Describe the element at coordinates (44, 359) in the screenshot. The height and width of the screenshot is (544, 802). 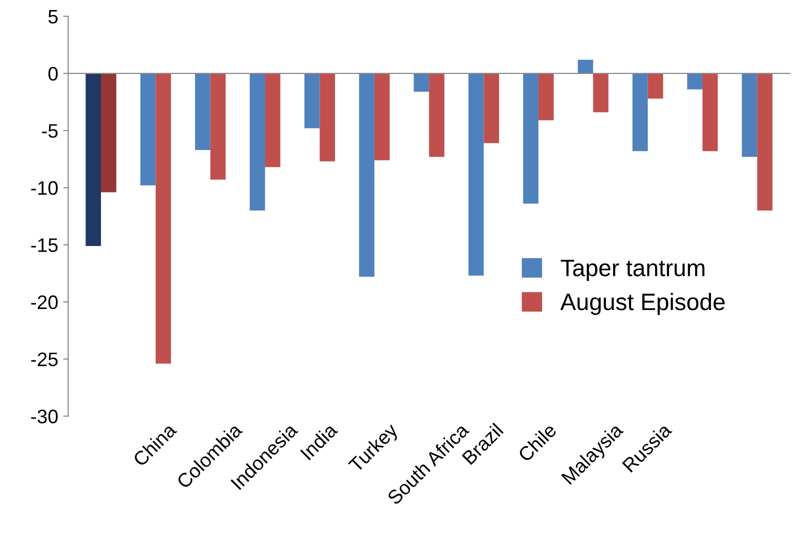
I see `y-tick-label: -25` at that location.